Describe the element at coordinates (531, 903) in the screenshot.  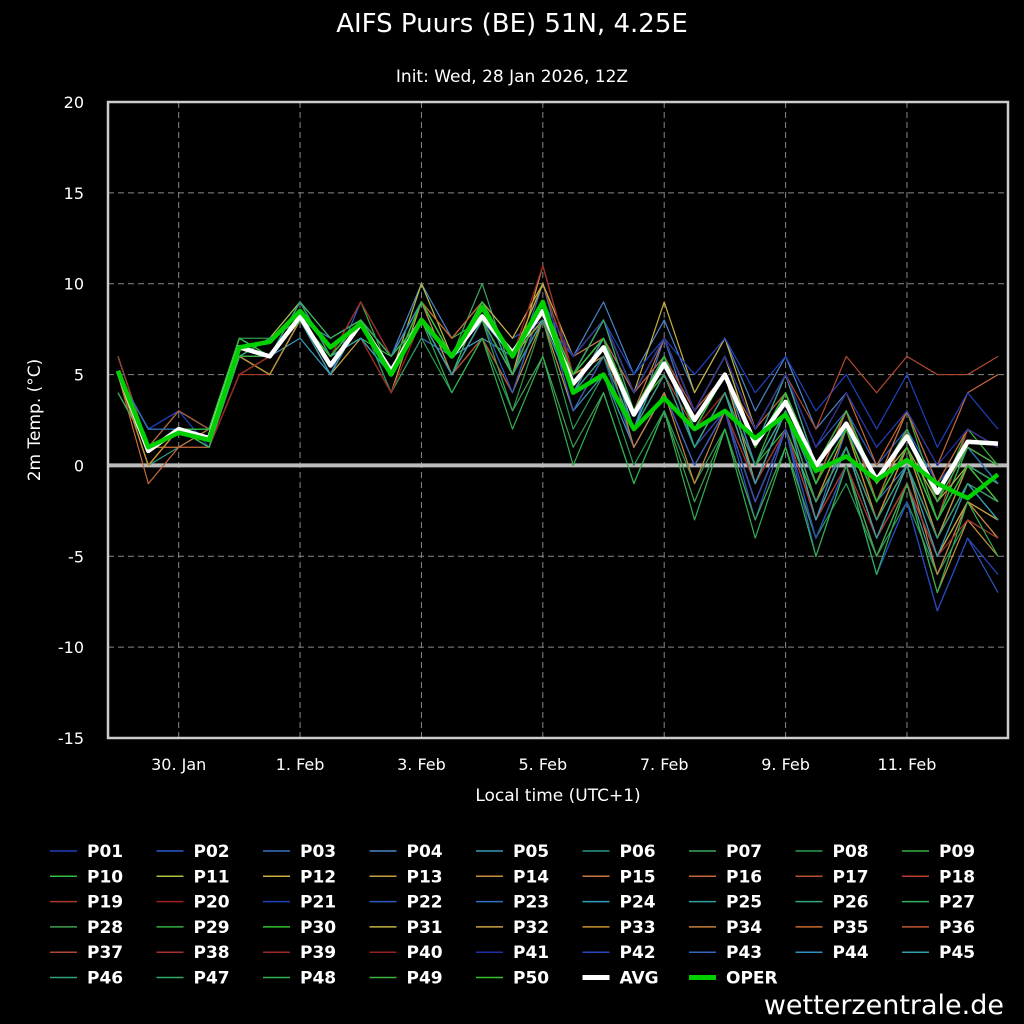
I see `legend-label: P23` at that location.